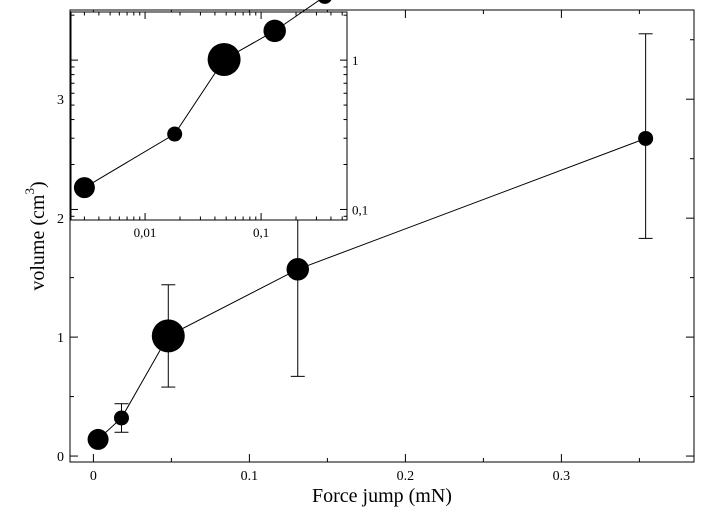  What do you see at coordinates (38, 184) in the screenshot?
I see `y-axis-label-close: )` at bounding box center [38, 184].